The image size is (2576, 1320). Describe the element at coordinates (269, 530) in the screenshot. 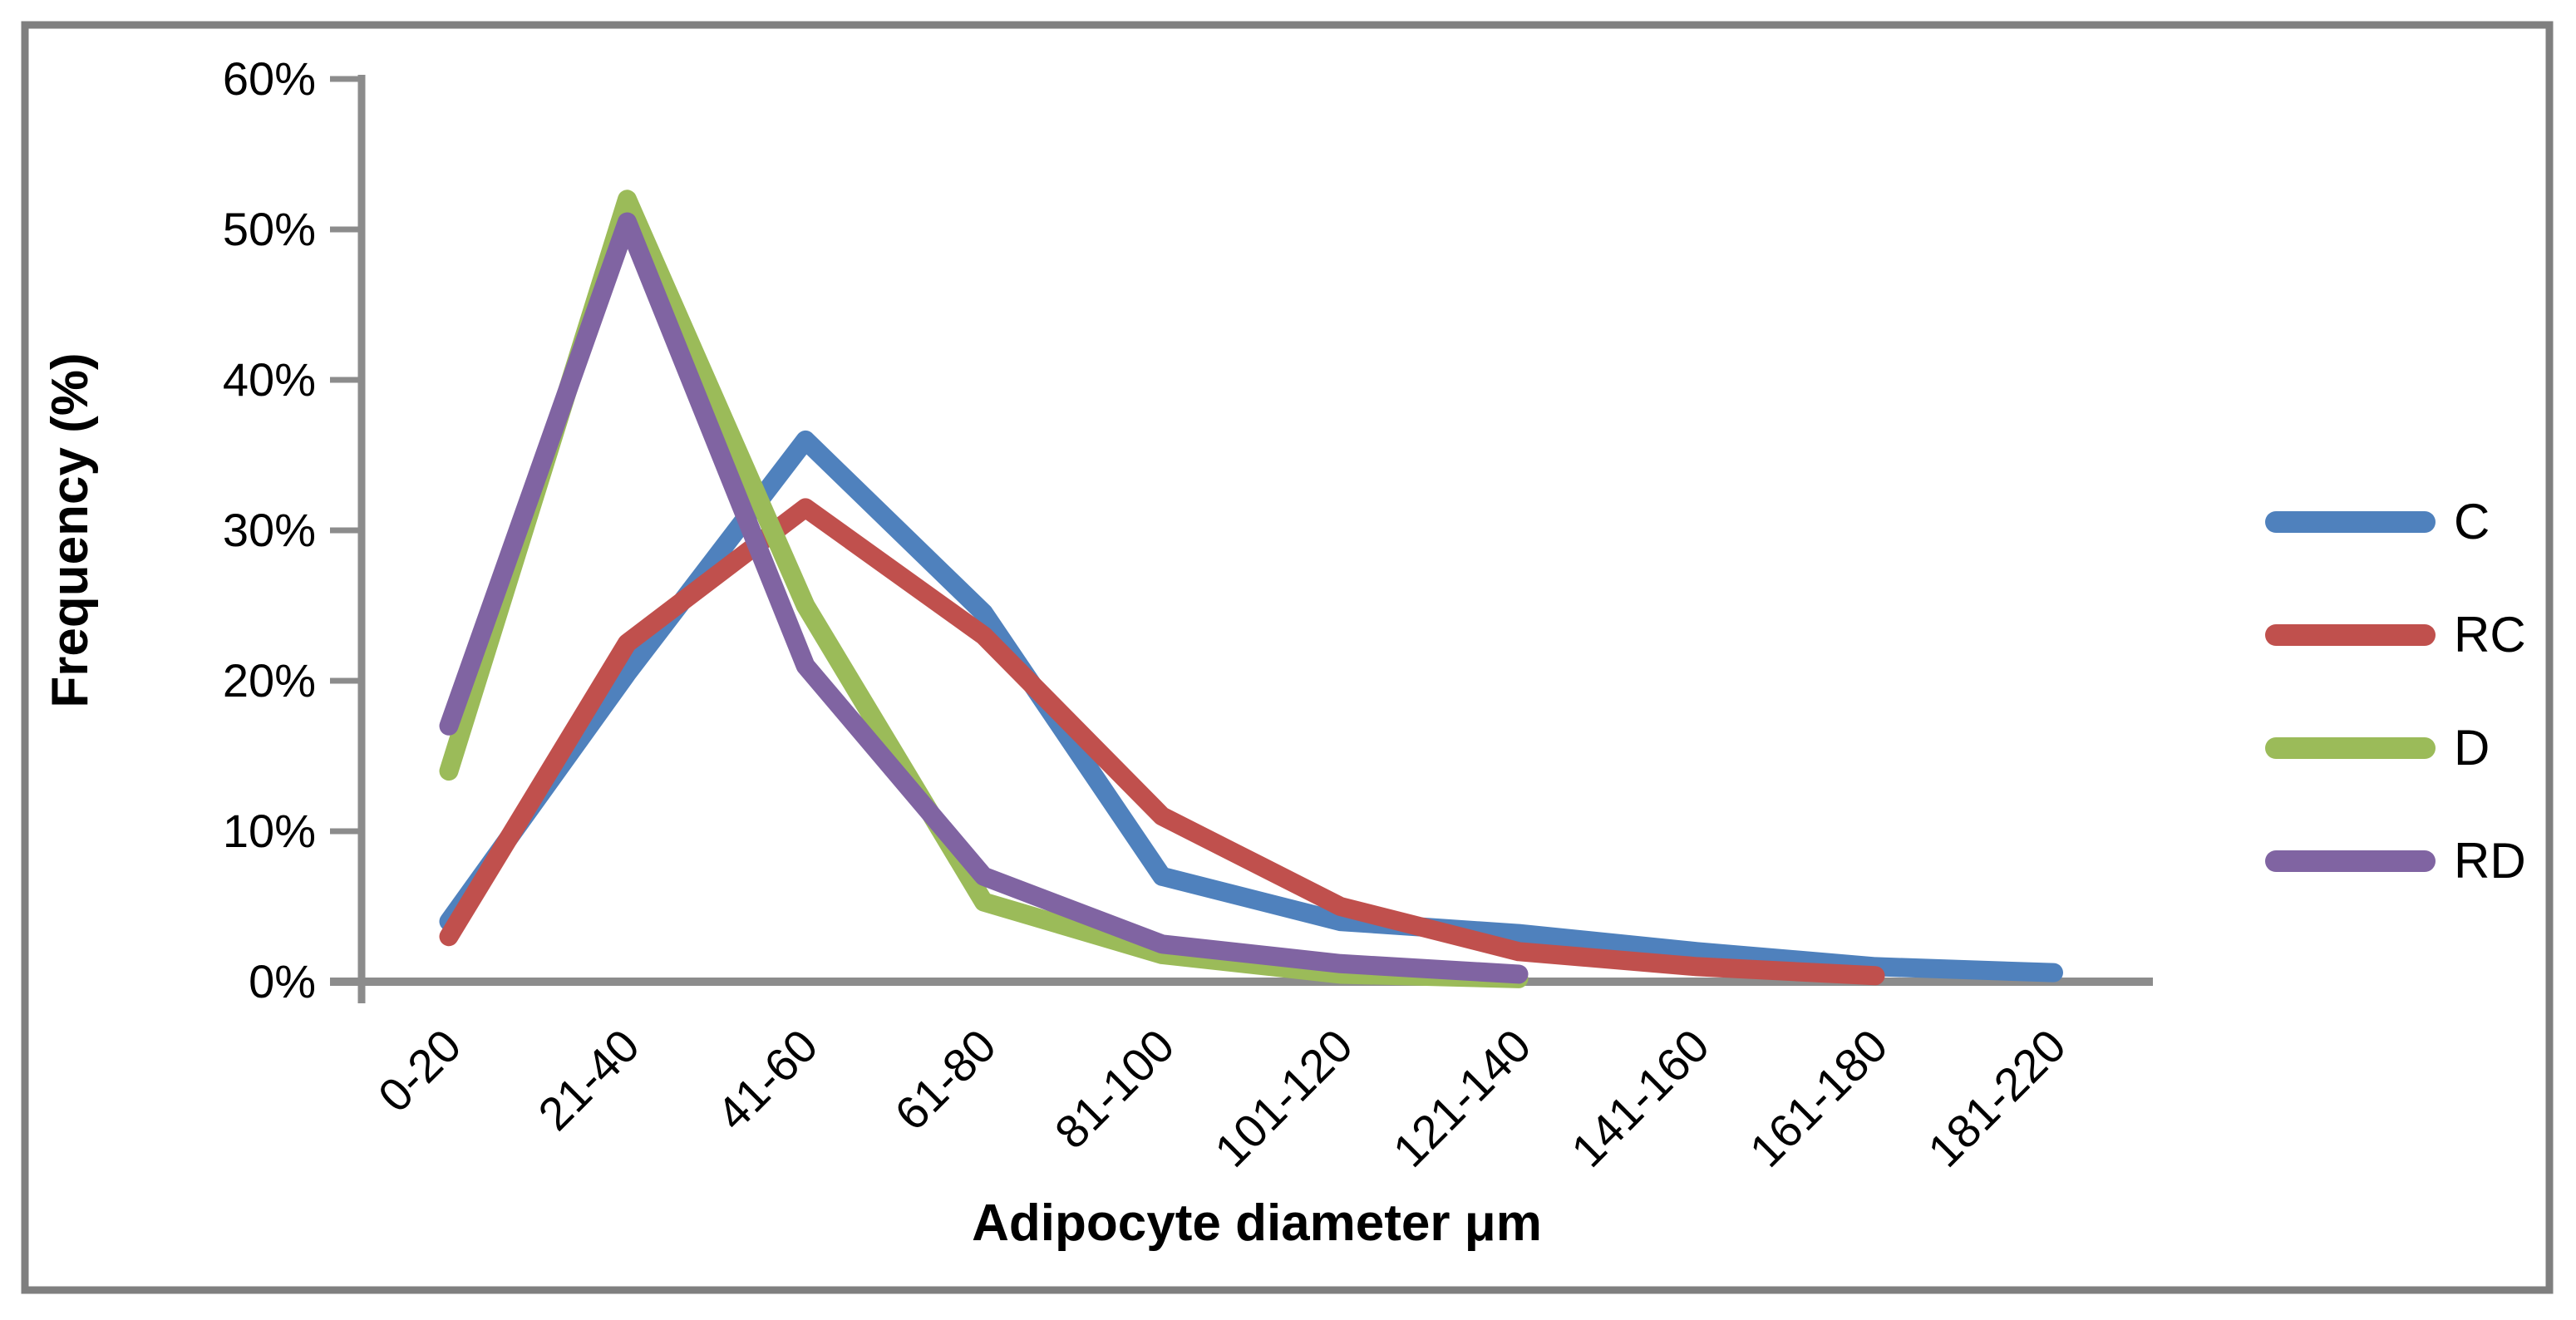

I see `y-tick-label: 30%` at that location.